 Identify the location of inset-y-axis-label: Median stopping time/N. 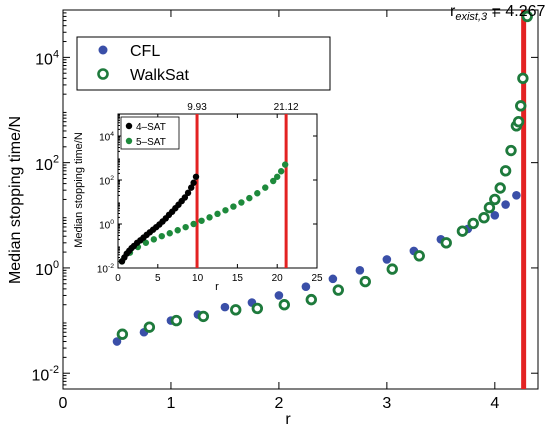
(79, 190).